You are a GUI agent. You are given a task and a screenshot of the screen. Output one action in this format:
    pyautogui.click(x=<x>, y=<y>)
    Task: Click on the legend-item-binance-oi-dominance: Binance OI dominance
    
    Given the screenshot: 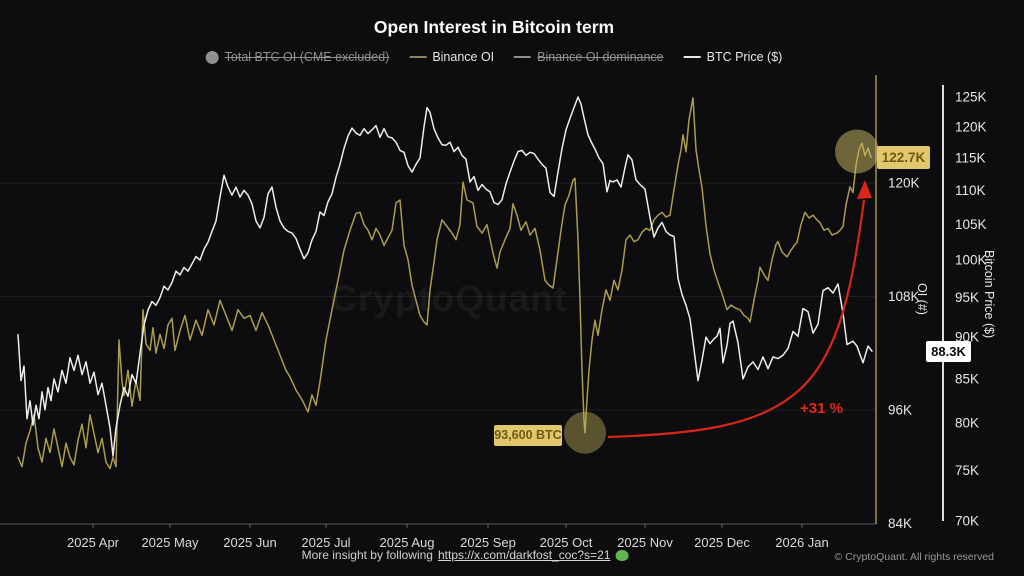 What is the action you would take?
    pyautogui.click(x=589, y=57)
    